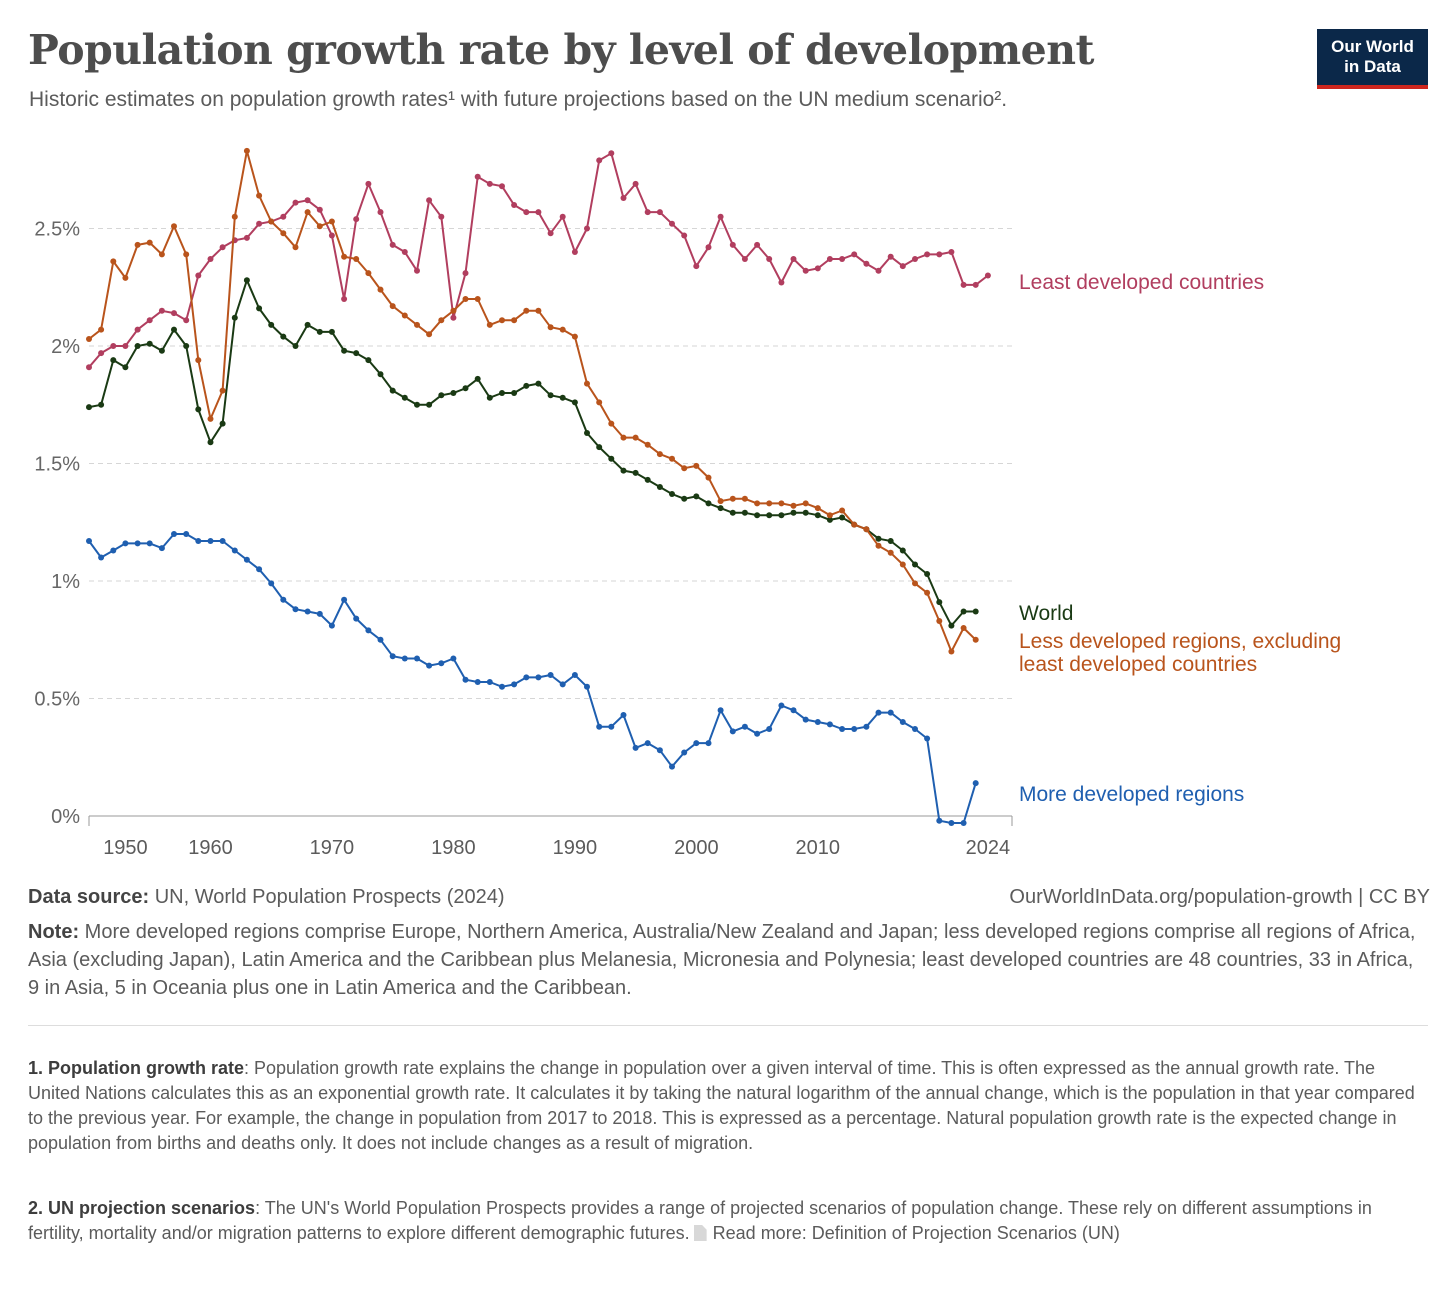  What do you see at coordinates (57, 700) in the screenshot?
I see `y-tick-label: 0.5%` at bounding box center [57, 700].